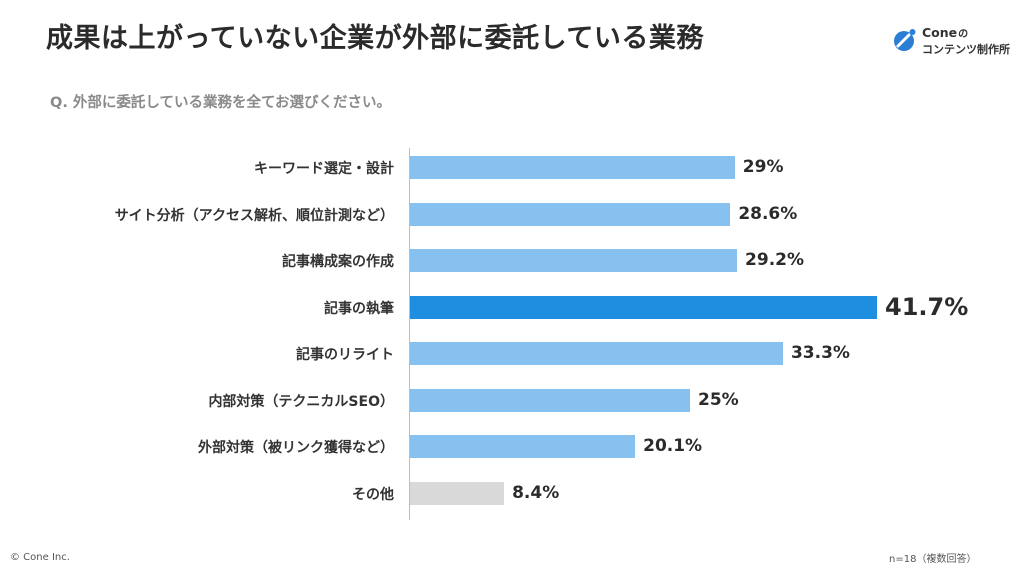 This screenshot has width=1024, height=576. What do you see at coordinates (345, 355) in the screenshot?
I see `category-label: 記事のリライト` at bounding box center [345, 355].